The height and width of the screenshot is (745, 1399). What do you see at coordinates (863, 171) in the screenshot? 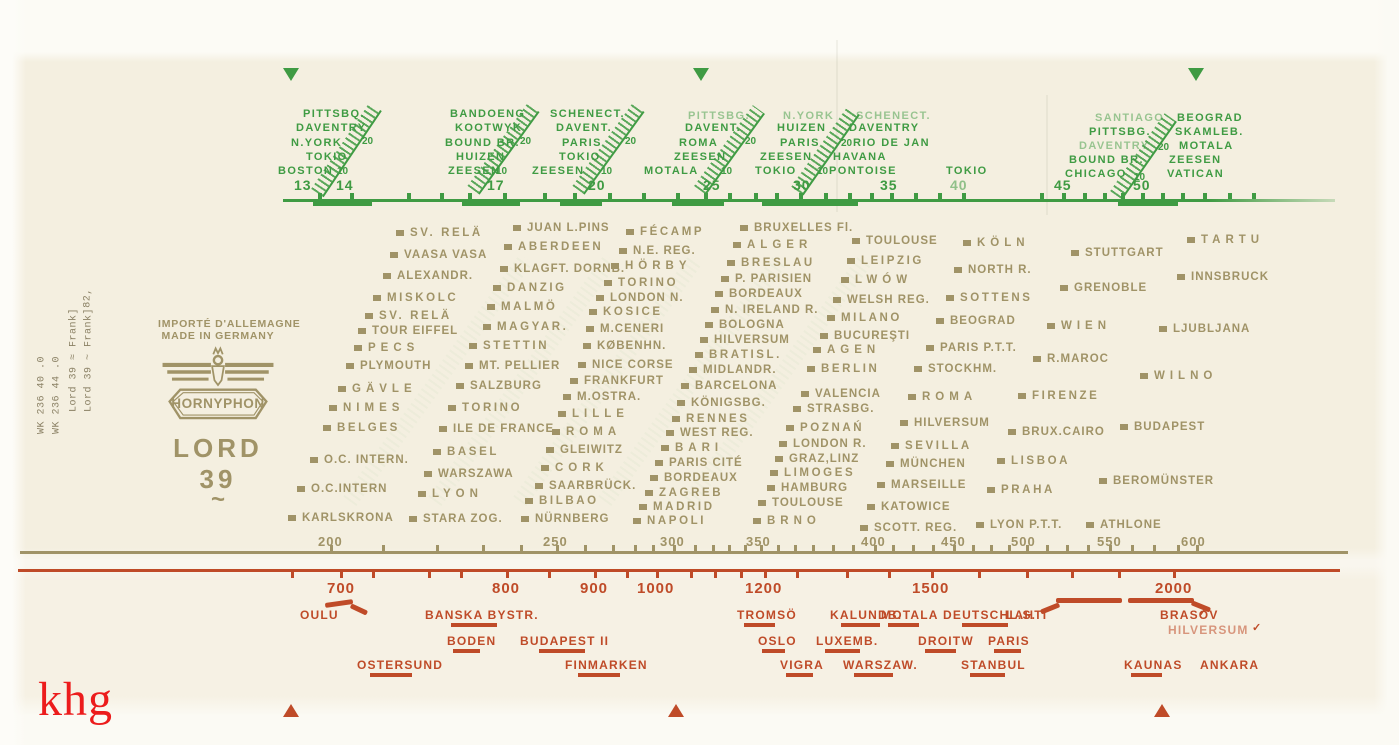
I see `sw-station-label: PONTOISE` at bounding box center [863, 171].